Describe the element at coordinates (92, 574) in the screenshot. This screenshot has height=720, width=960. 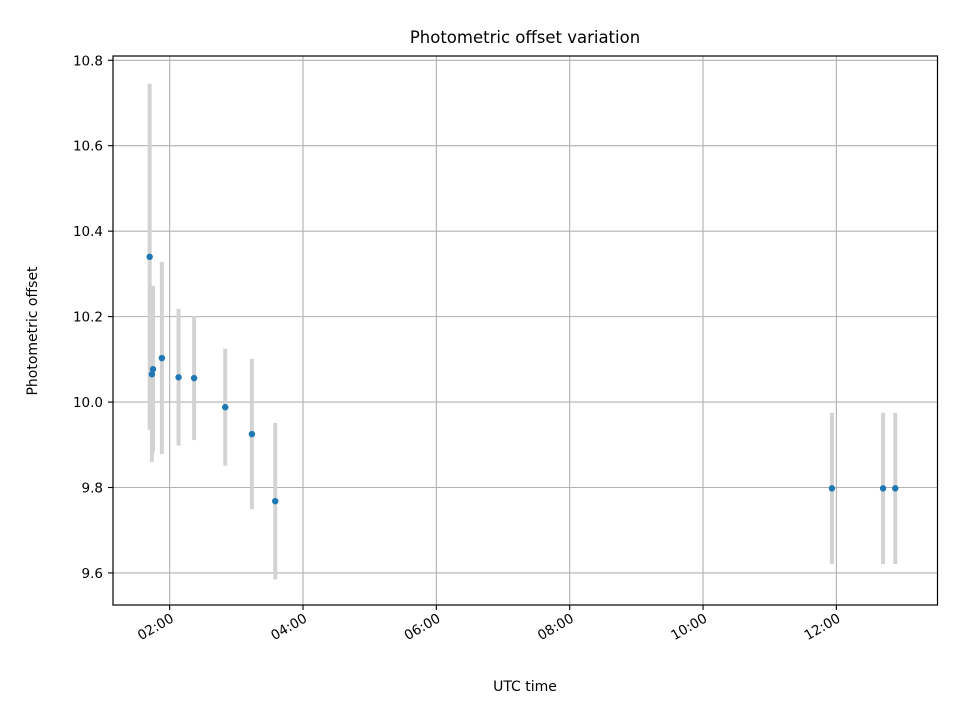
I see `y-tick-label: 9.6` at that location.